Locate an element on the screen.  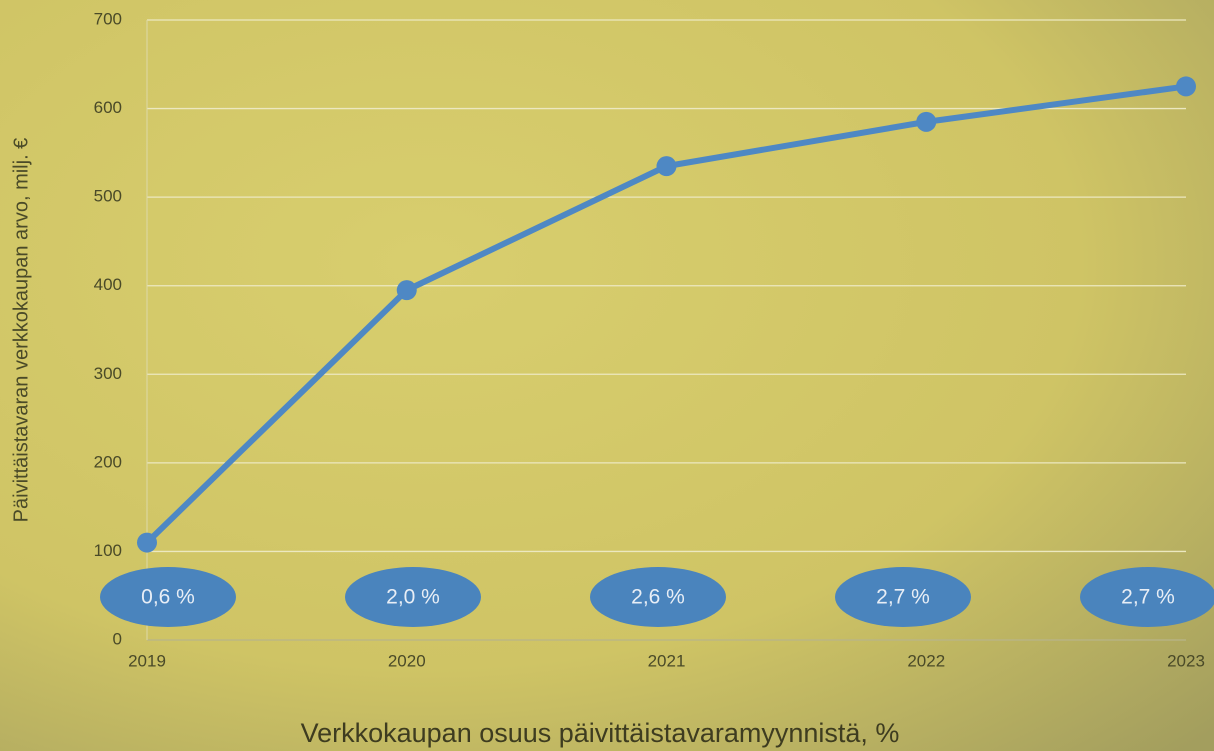
x-tick-label: 2021 is located at coordinates (667, 660).